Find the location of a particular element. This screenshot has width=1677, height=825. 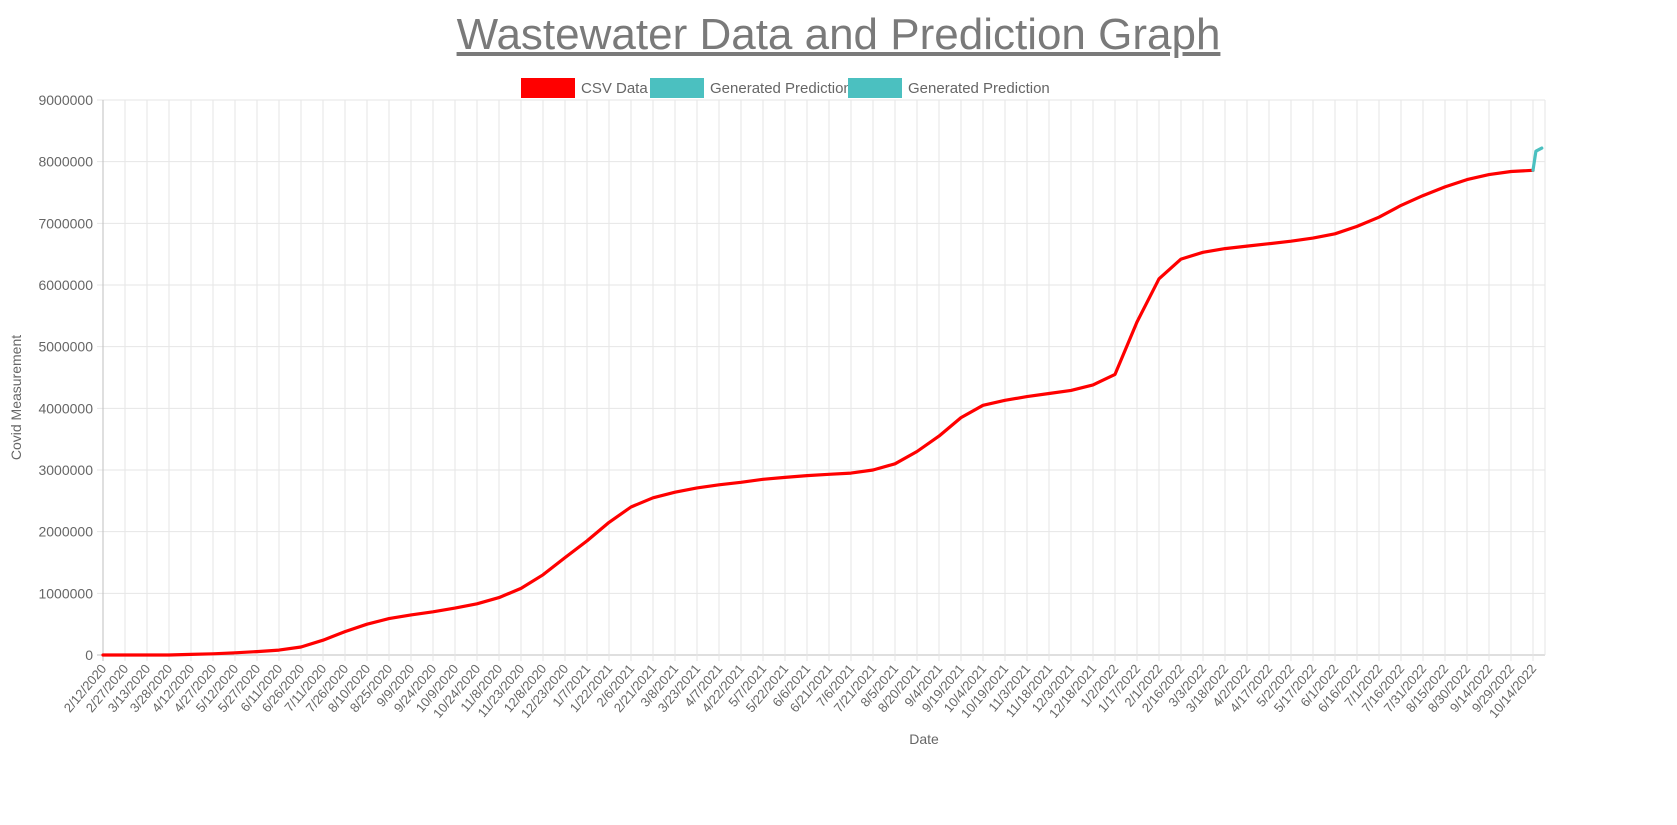

y-tick-label: 3000000 is located at coordinates (65, 470).